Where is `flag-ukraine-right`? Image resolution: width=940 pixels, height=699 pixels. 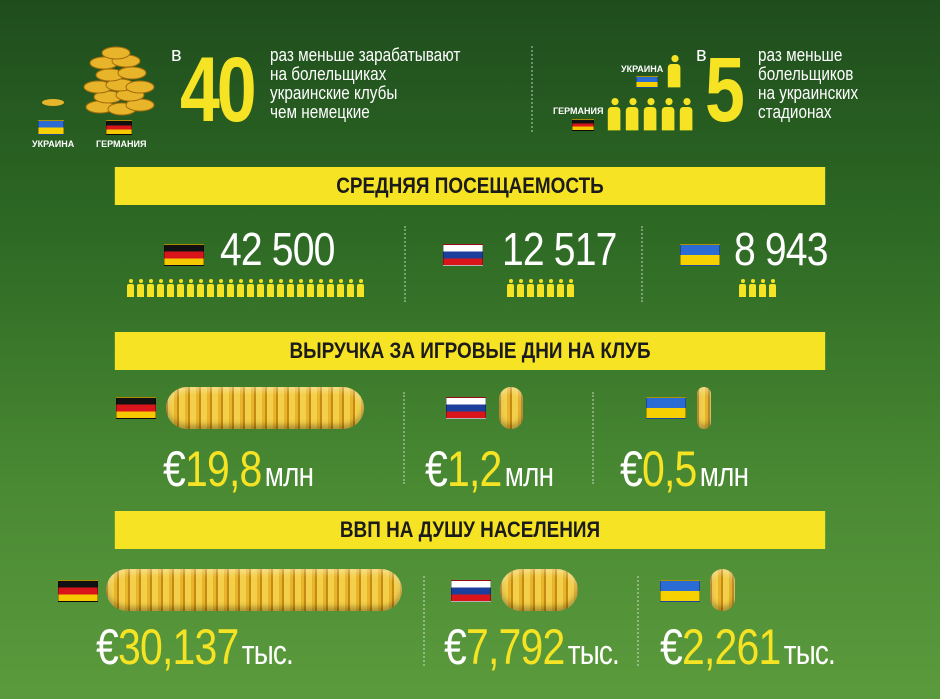
flag-ukraine-right is located at coordinates (647, 82).